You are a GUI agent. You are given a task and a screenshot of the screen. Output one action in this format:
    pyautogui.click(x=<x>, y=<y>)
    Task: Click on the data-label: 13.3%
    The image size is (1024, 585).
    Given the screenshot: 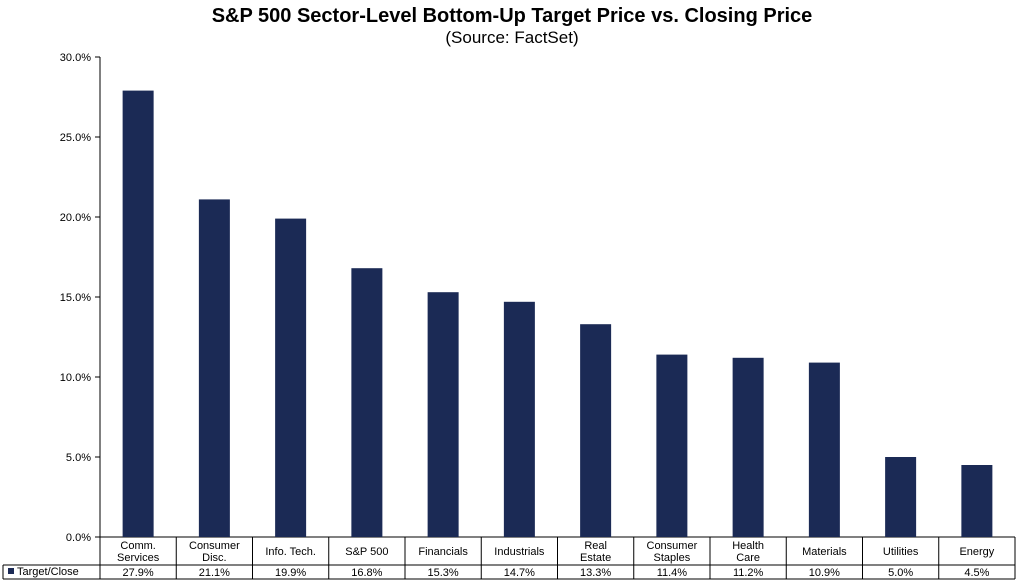 What is the action you would take?
    pyautogui.click(x=595, y=573)
    